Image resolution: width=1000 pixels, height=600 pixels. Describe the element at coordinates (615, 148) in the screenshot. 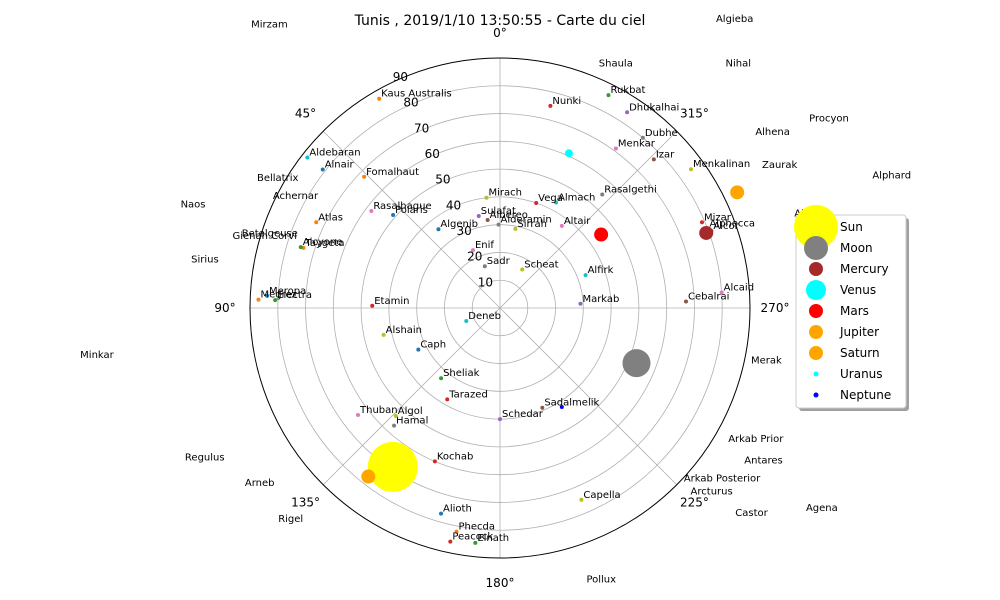

I see `star-marker-menkar` at that location.